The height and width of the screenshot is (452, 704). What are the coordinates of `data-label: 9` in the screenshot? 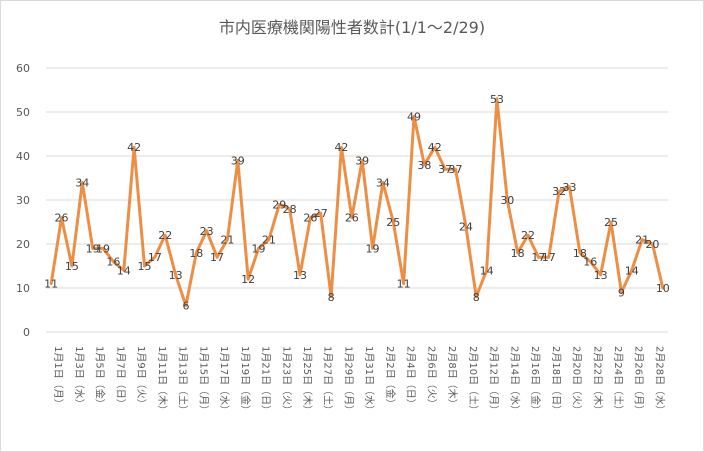 It's located at (621, 292).